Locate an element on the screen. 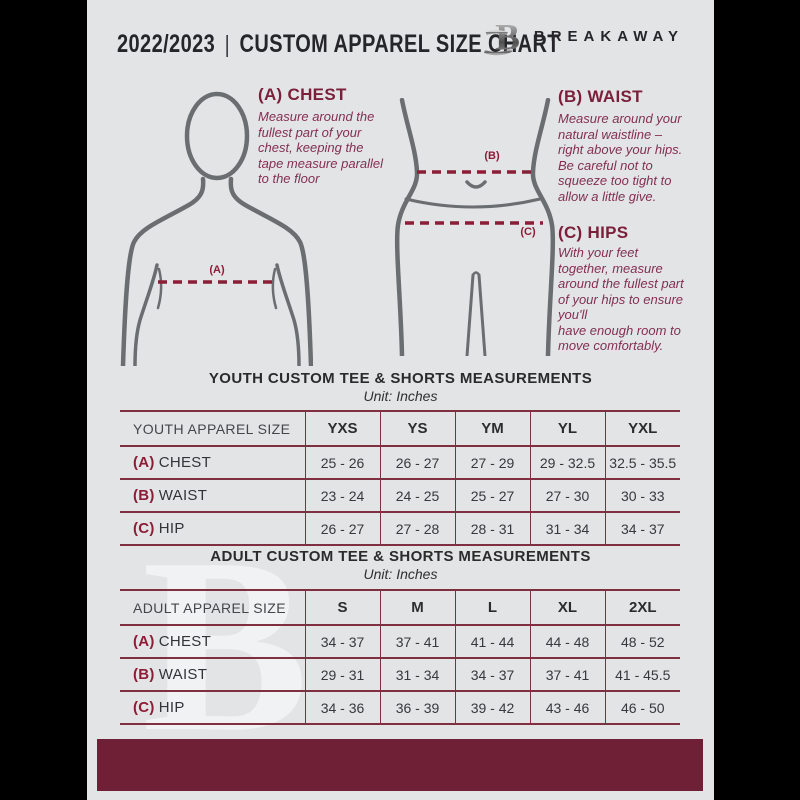 This screenshot has width=800, height=800. figure-right-torso is located at coordinates (543, 227).